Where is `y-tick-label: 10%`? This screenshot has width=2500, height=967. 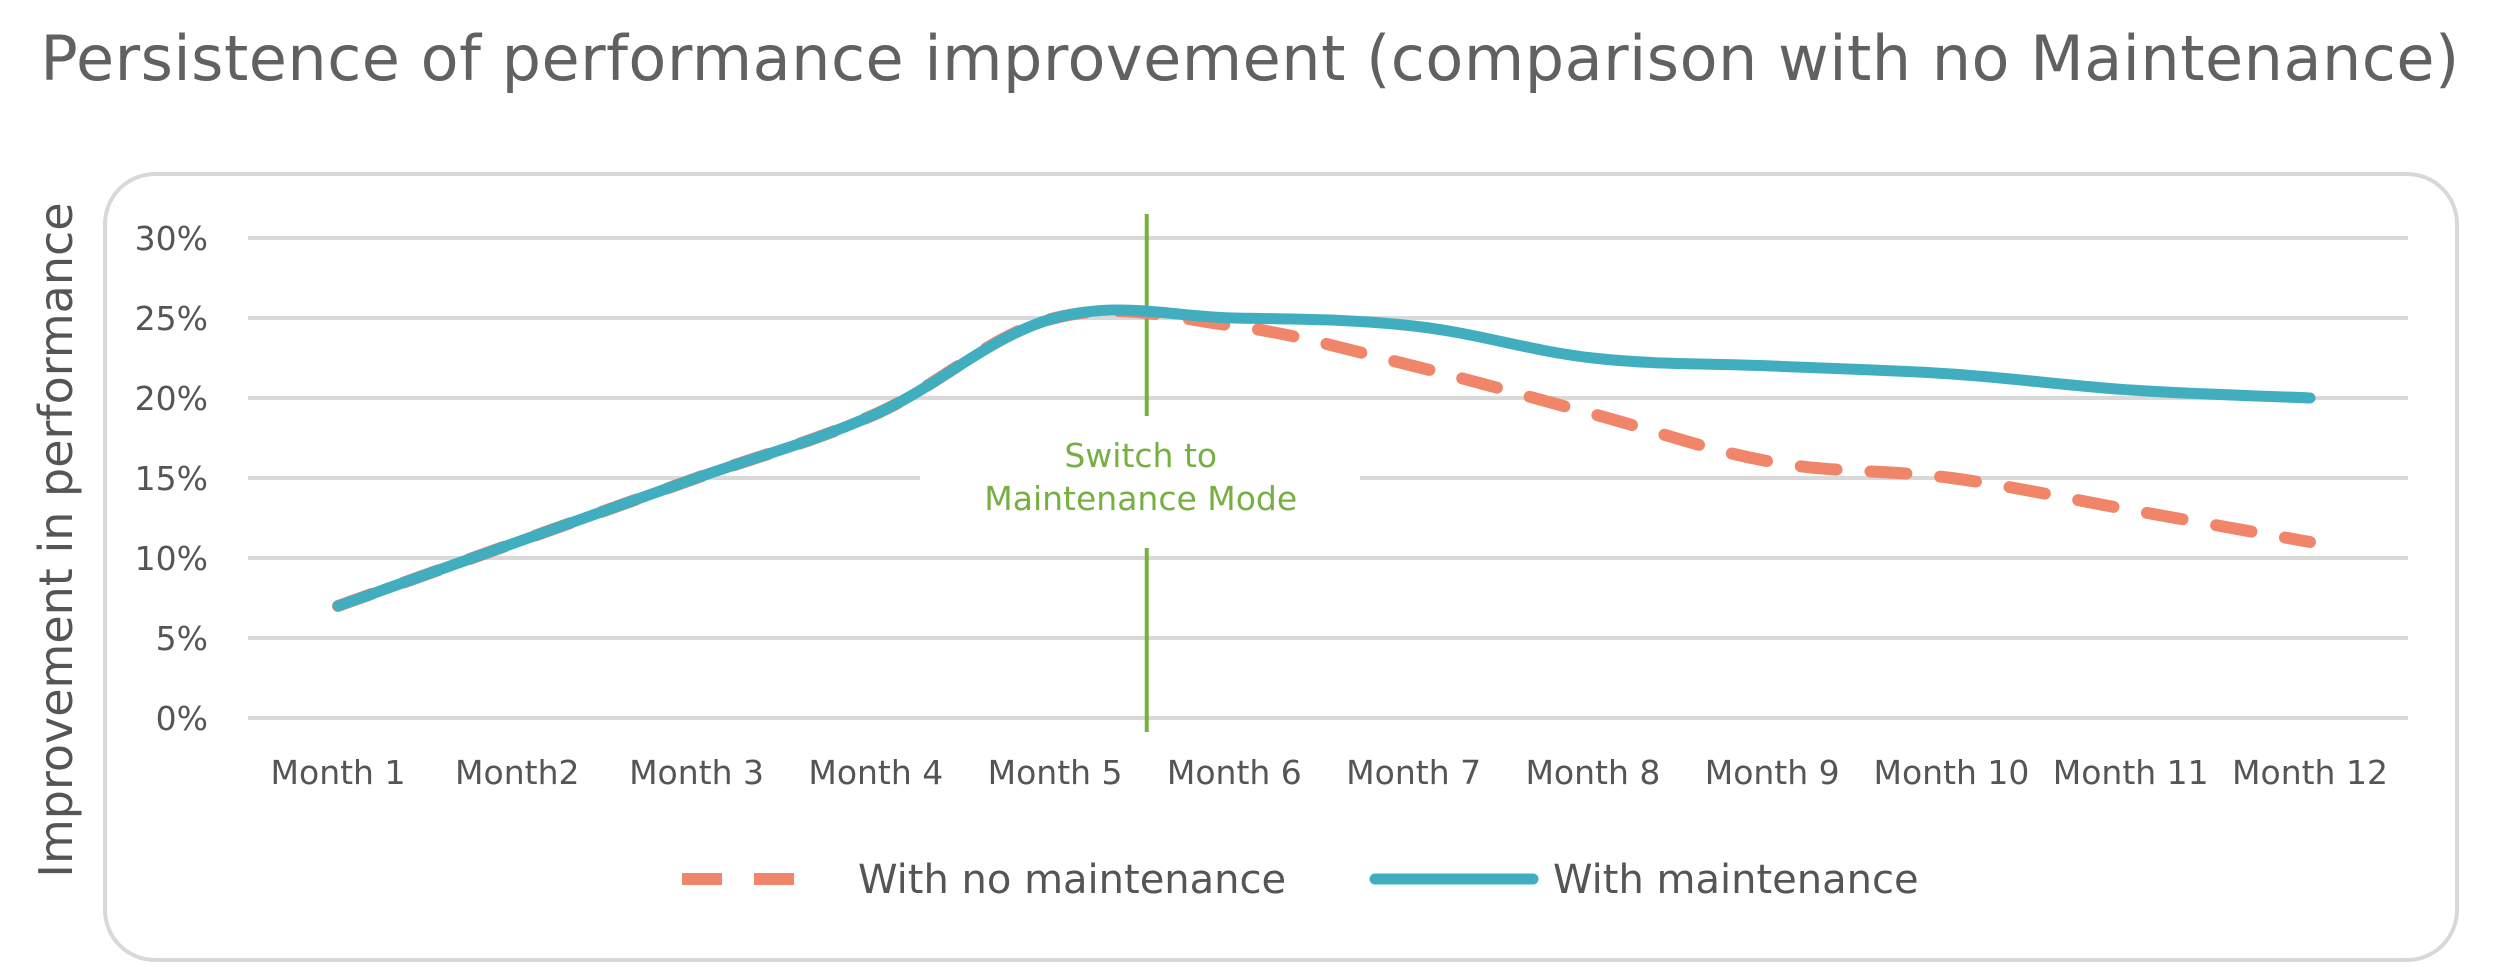 y-tick-label: 10% is located at coordinates (171, 558).